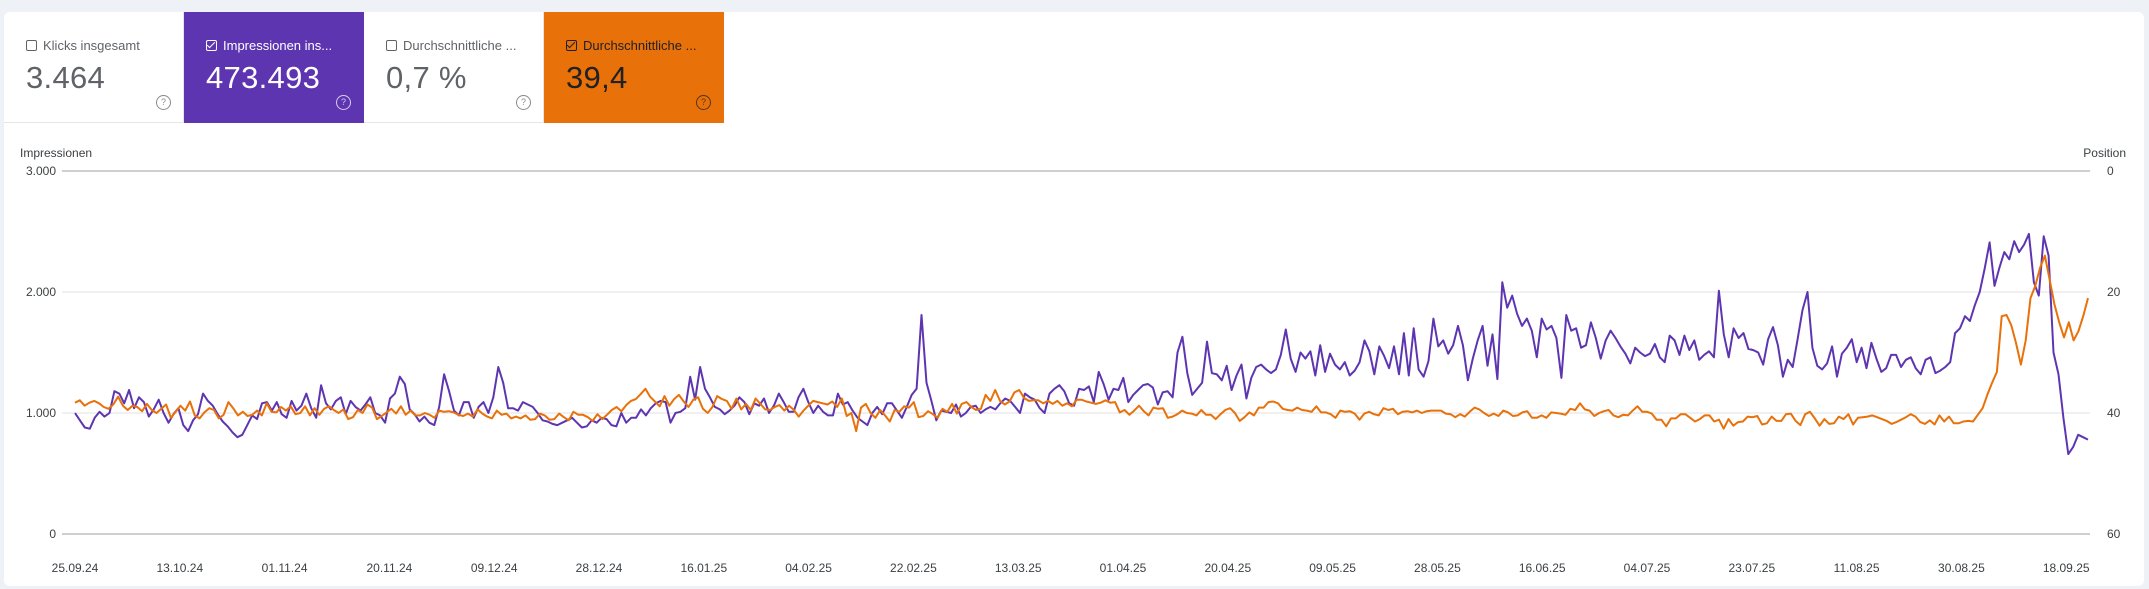  Describe the element at coordinates (2066, 568) in the screenshot. I see `x-tick-label: 18.09.25` at that location.